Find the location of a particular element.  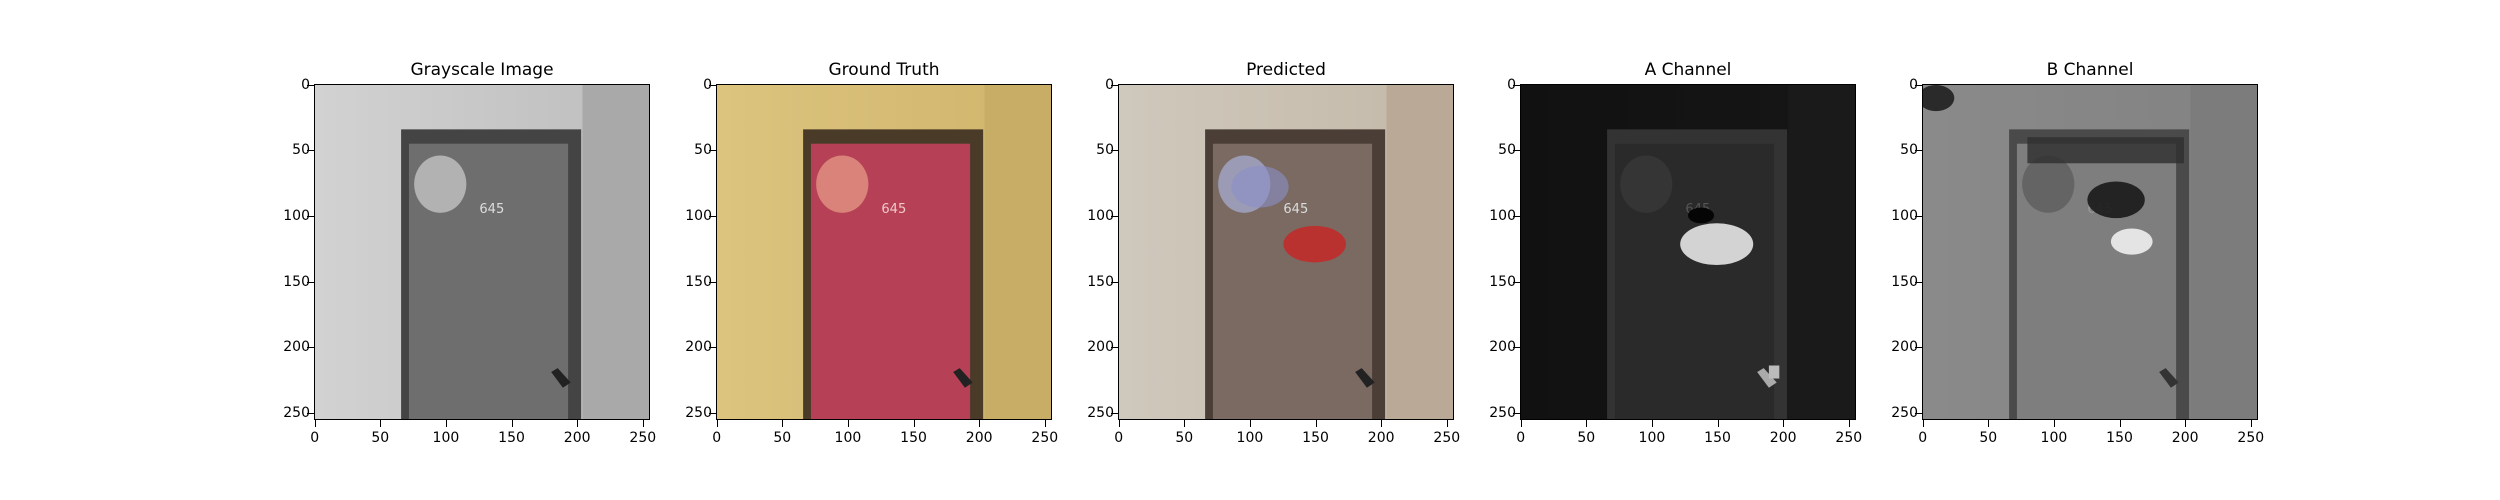

panel-title: B Channel is located at coordinates (2090, 70).